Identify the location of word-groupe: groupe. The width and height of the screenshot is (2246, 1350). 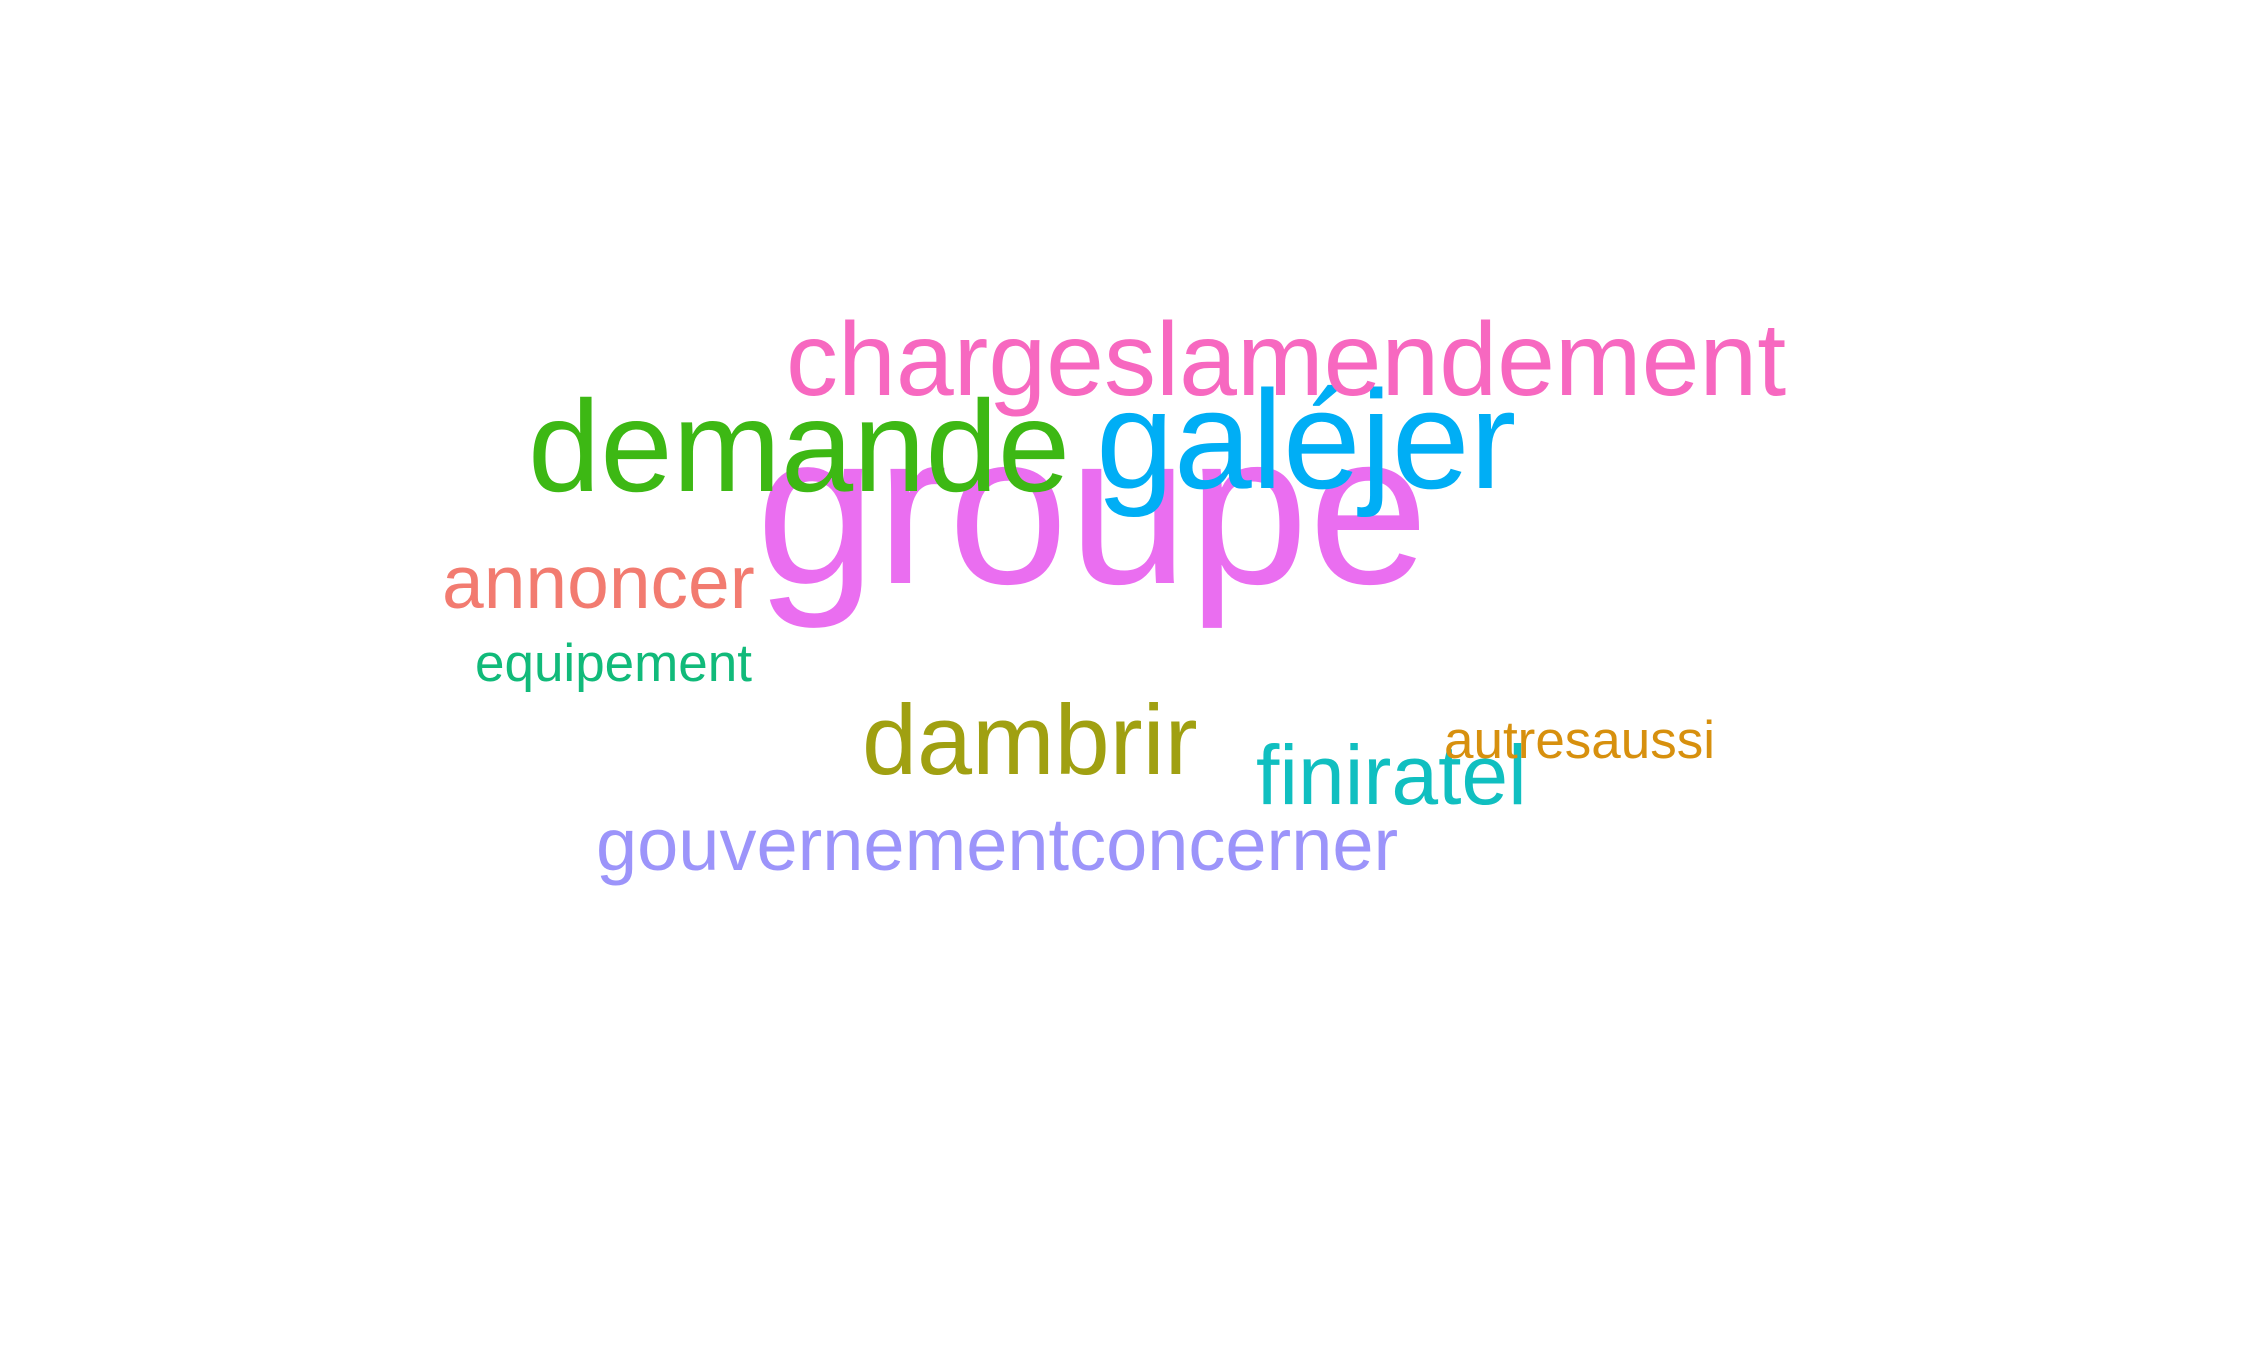
(1092, 507).